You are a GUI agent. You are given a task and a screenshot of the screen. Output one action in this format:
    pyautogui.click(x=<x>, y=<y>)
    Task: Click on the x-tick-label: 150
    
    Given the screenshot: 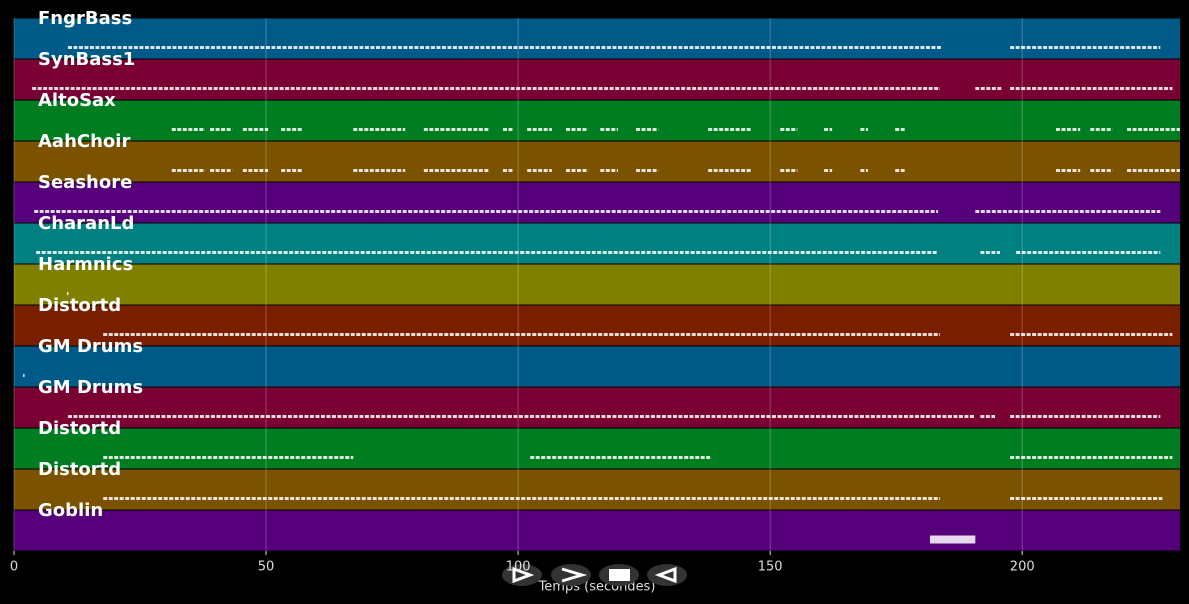 What is the action you would take?
    pyautogui.click(x=770, y=567)
    